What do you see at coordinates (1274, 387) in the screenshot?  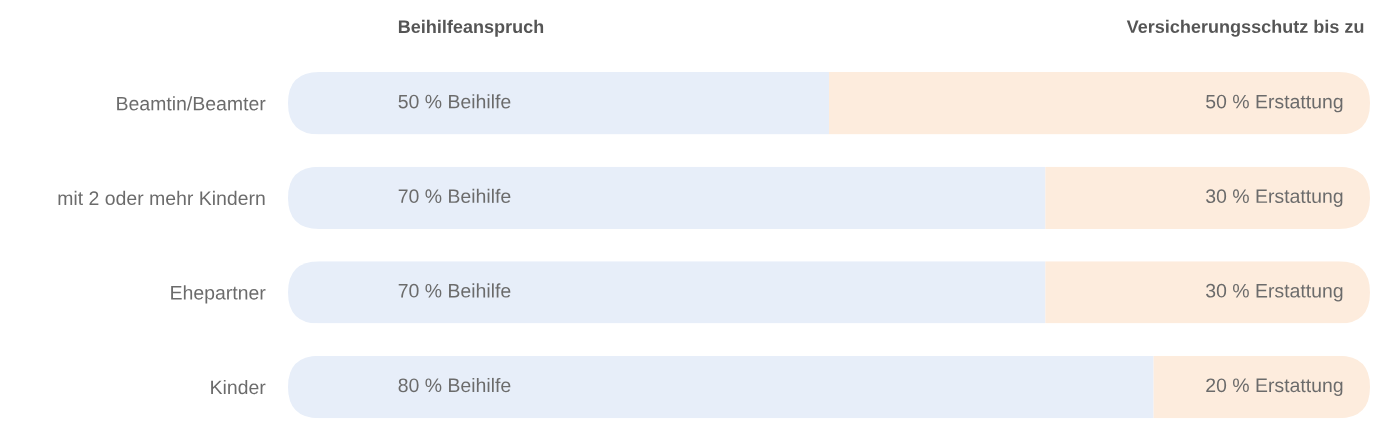 I see `data-label: 20 % Erstattung` at bounding box center [1274, 387].